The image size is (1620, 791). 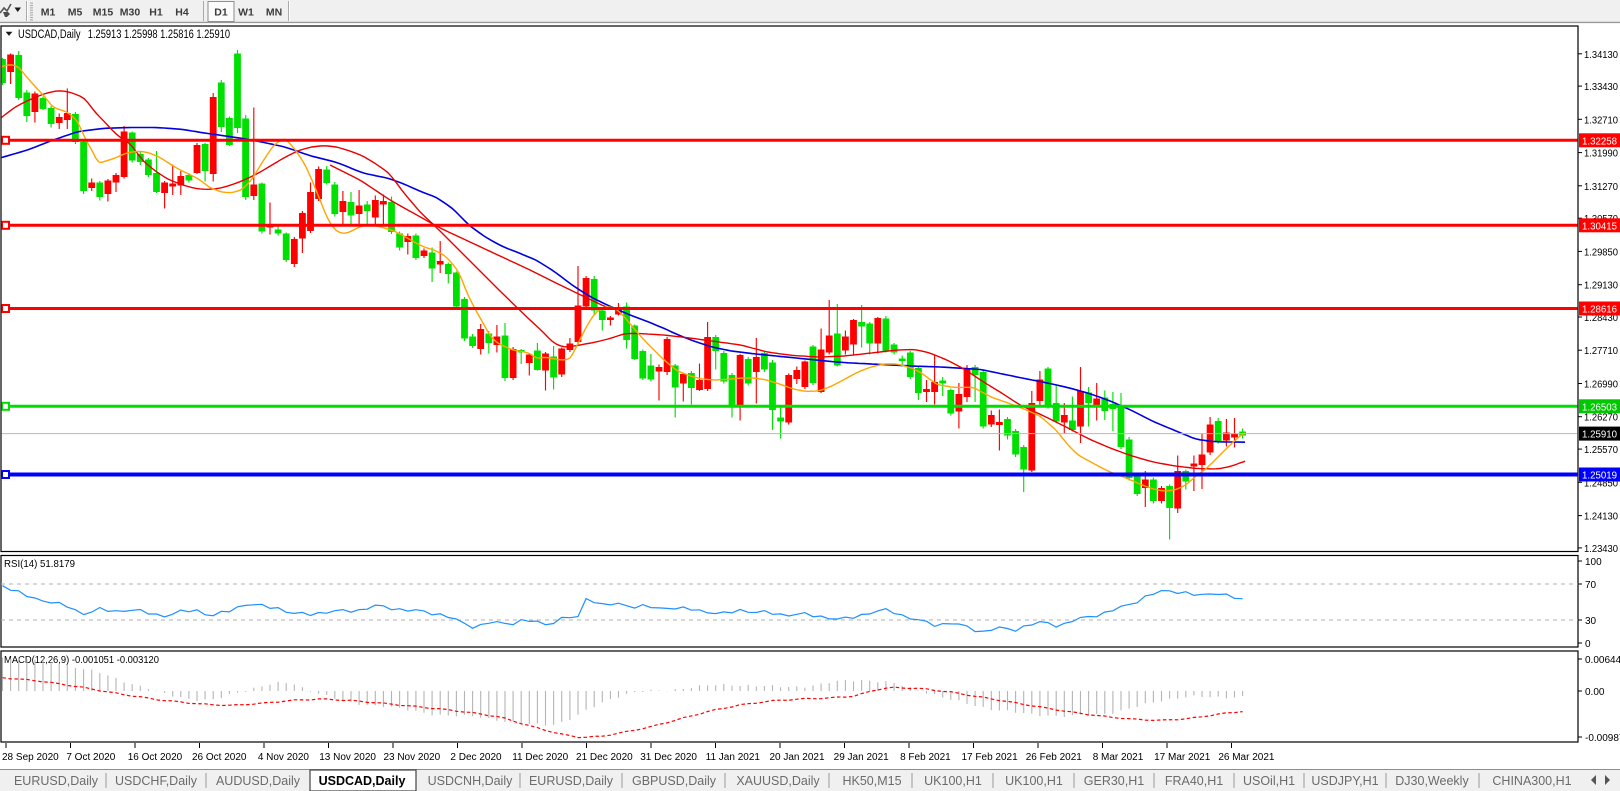 I want to click on svg-text: 1.28616, so click(x=1599, y=310).